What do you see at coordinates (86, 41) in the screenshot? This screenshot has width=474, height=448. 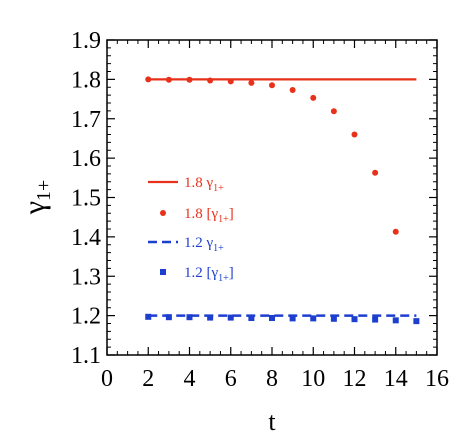 I see `y-tick-label: 1.9` at bounding box center [86, 41].